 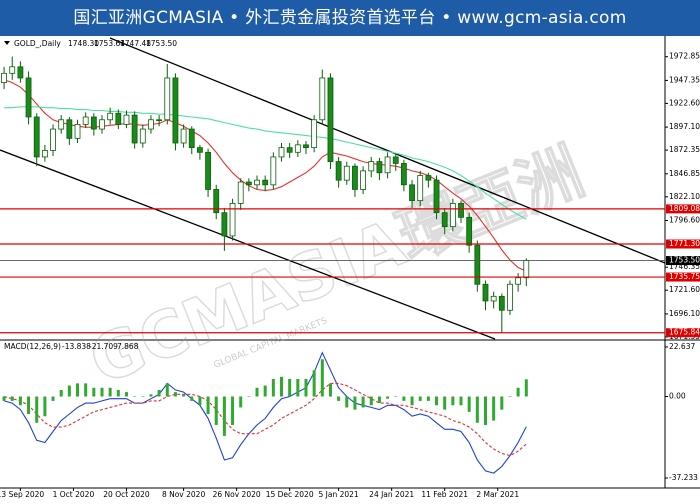 What do you see at coordinates (684, 126) in the screenshot?
I see `y-tick-label: 1897.10` at bounding box center [684, 126].